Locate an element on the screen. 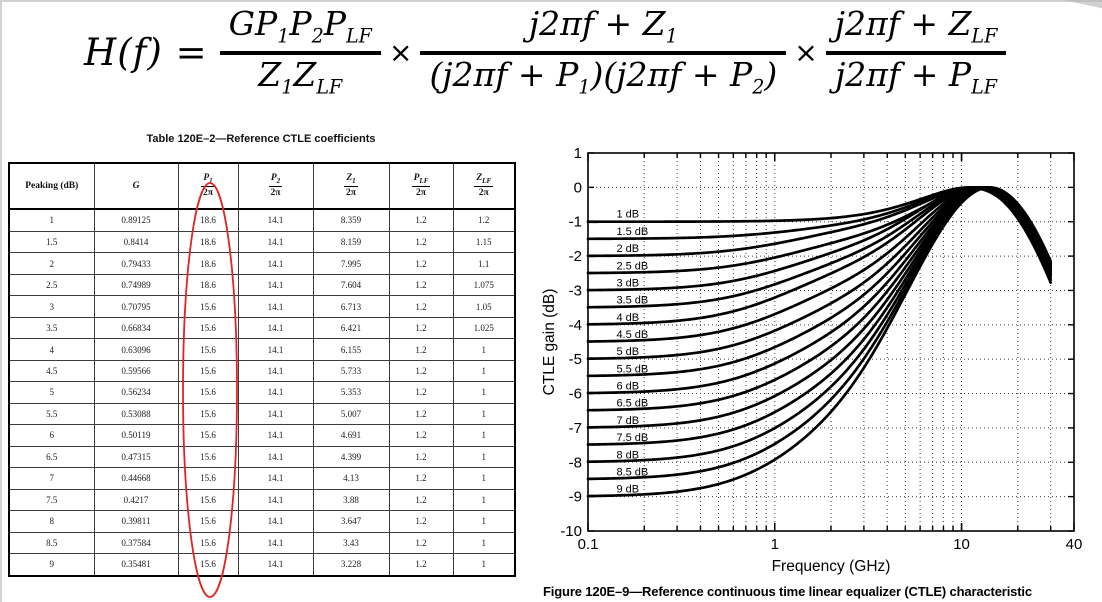 The image size is (1102, 602). curve-label: 6 dB is located at coordinates (627, 387).